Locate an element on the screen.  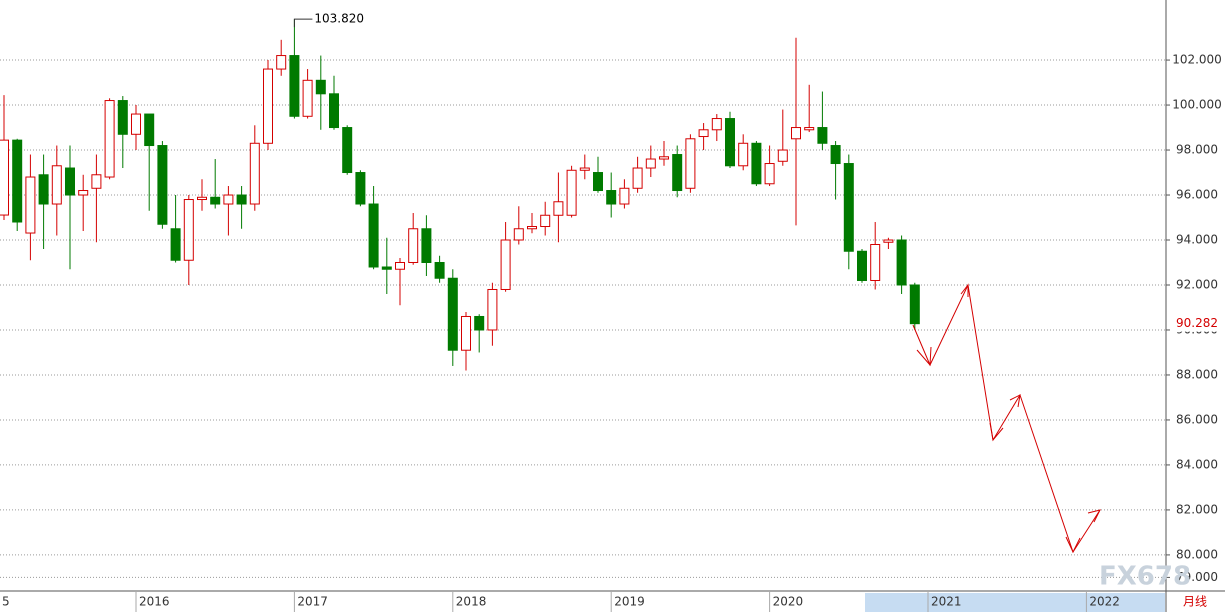
y-tick-label: 94.000 is located at coordinates (1197, 240).